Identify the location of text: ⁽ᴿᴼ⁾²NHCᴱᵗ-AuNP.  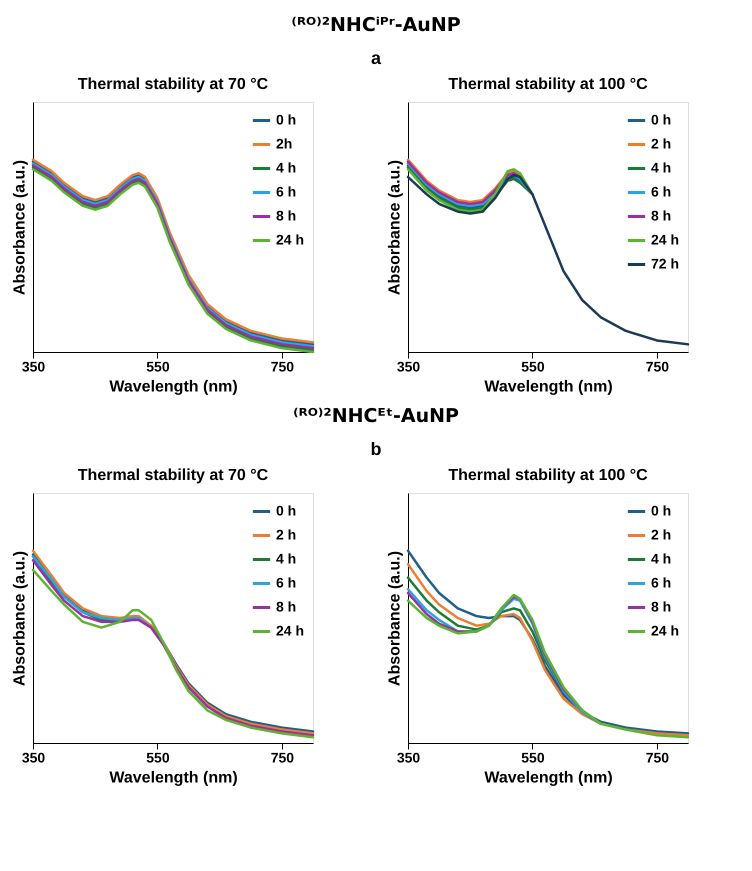
(376, 416).